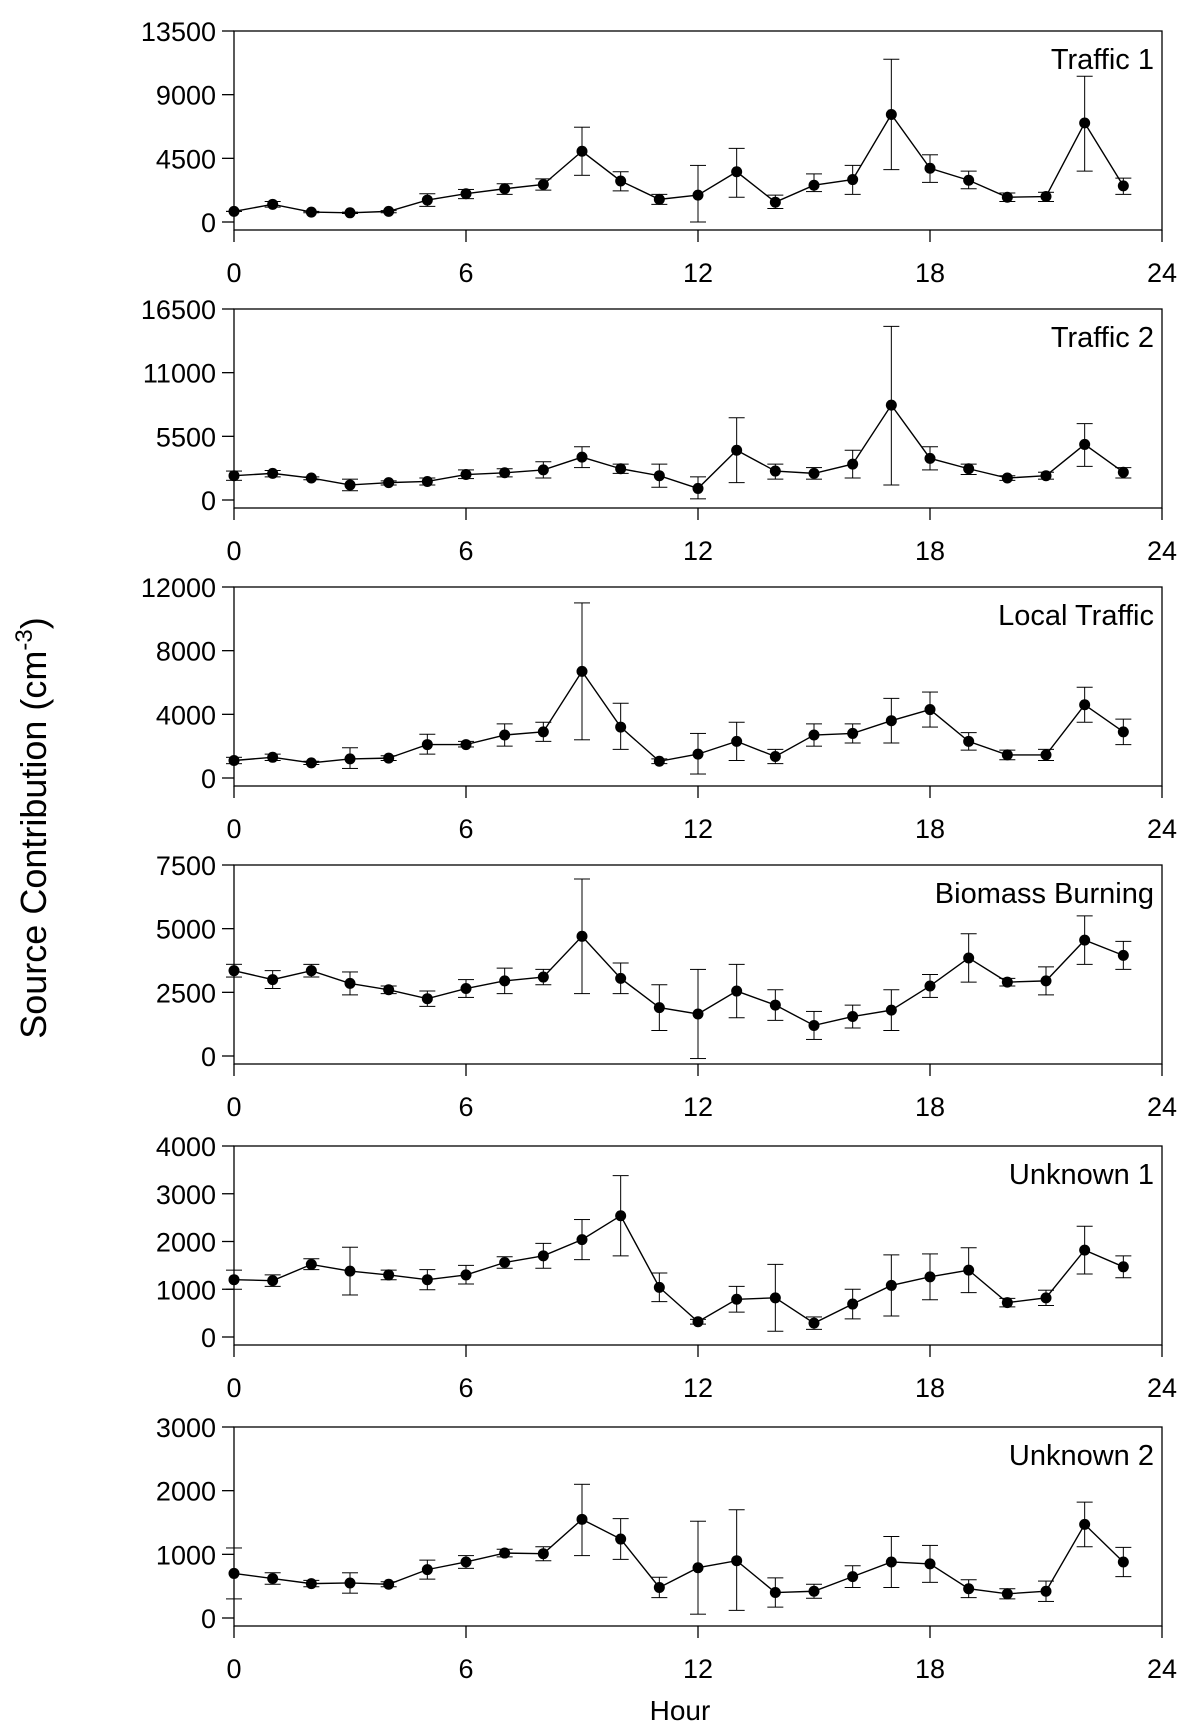 The width and height of the screenshot is (1183, 1727). I want to click on y-tick-label: 1000, so click(186, 1555).